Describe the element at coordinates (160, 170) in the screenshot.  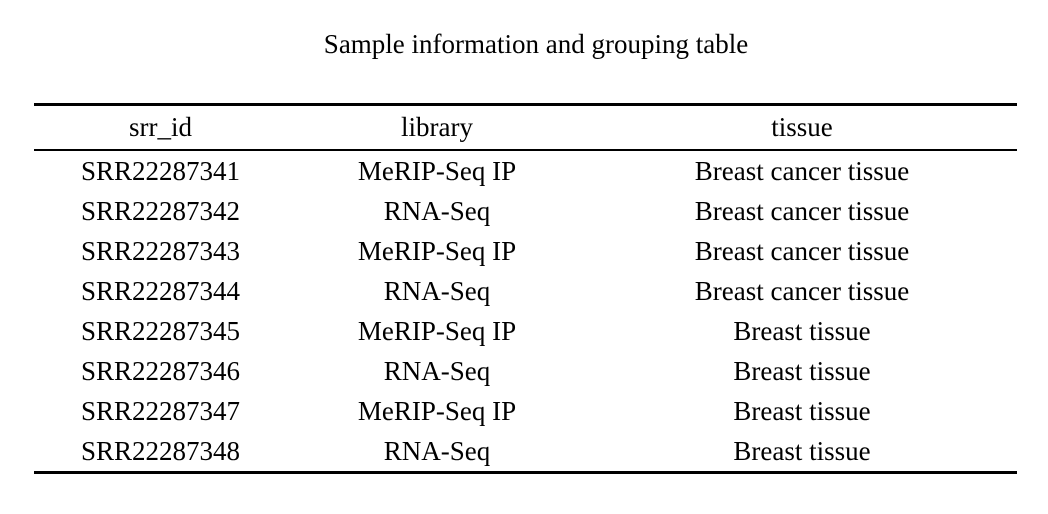
I see `cell-srr-id: SRR22287341` at that location.